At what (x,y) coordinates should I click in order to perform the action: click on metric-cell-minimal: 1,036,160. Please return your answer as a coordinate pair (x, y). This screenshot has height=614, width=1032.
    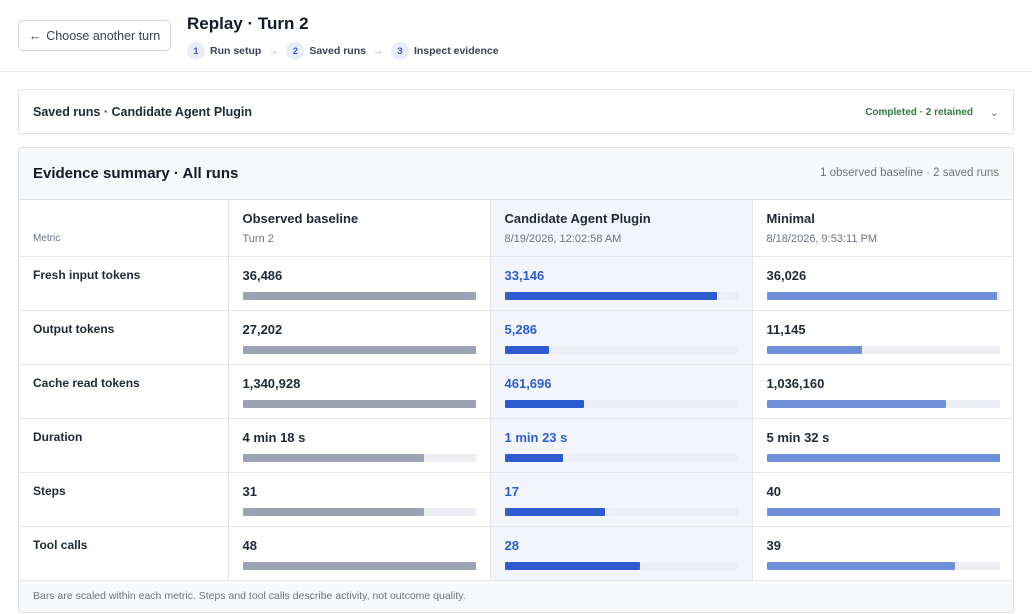
    Looking at the image, I should click on (882, 391).